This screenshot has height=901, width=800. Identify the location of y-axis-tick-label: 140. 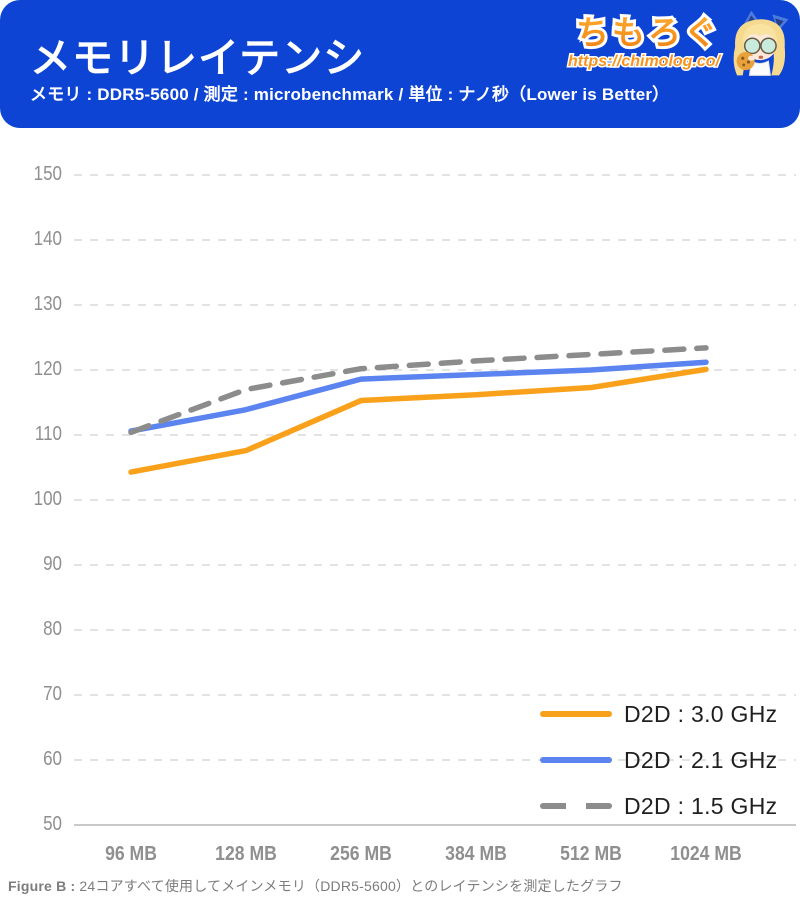
(47, 239).